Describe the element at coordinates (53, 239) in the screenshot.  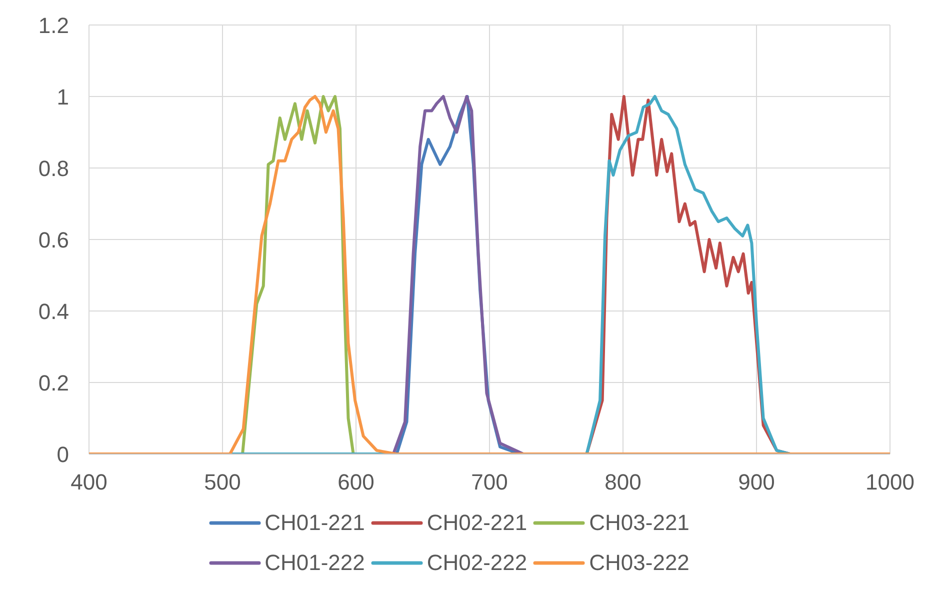
I see `y-tick-label: 0.6` at that location.